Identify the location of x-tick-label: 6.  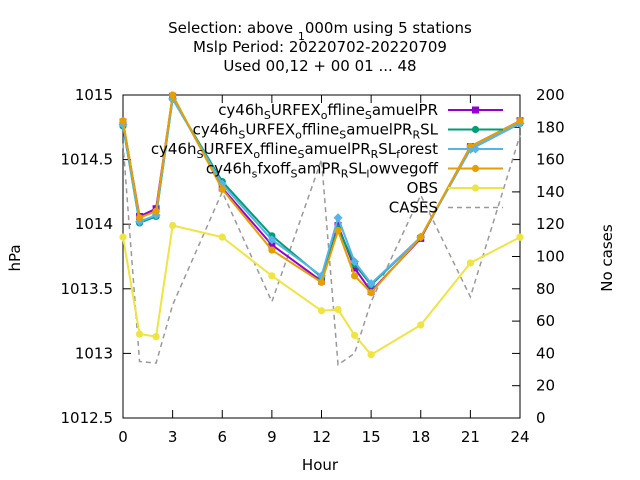
(222, 437).